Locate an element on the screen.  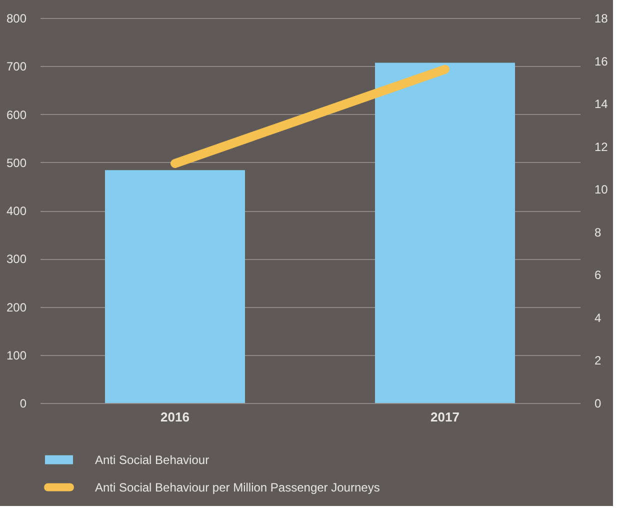
y-tick-label: 500 is located at coordinates (16, 163).